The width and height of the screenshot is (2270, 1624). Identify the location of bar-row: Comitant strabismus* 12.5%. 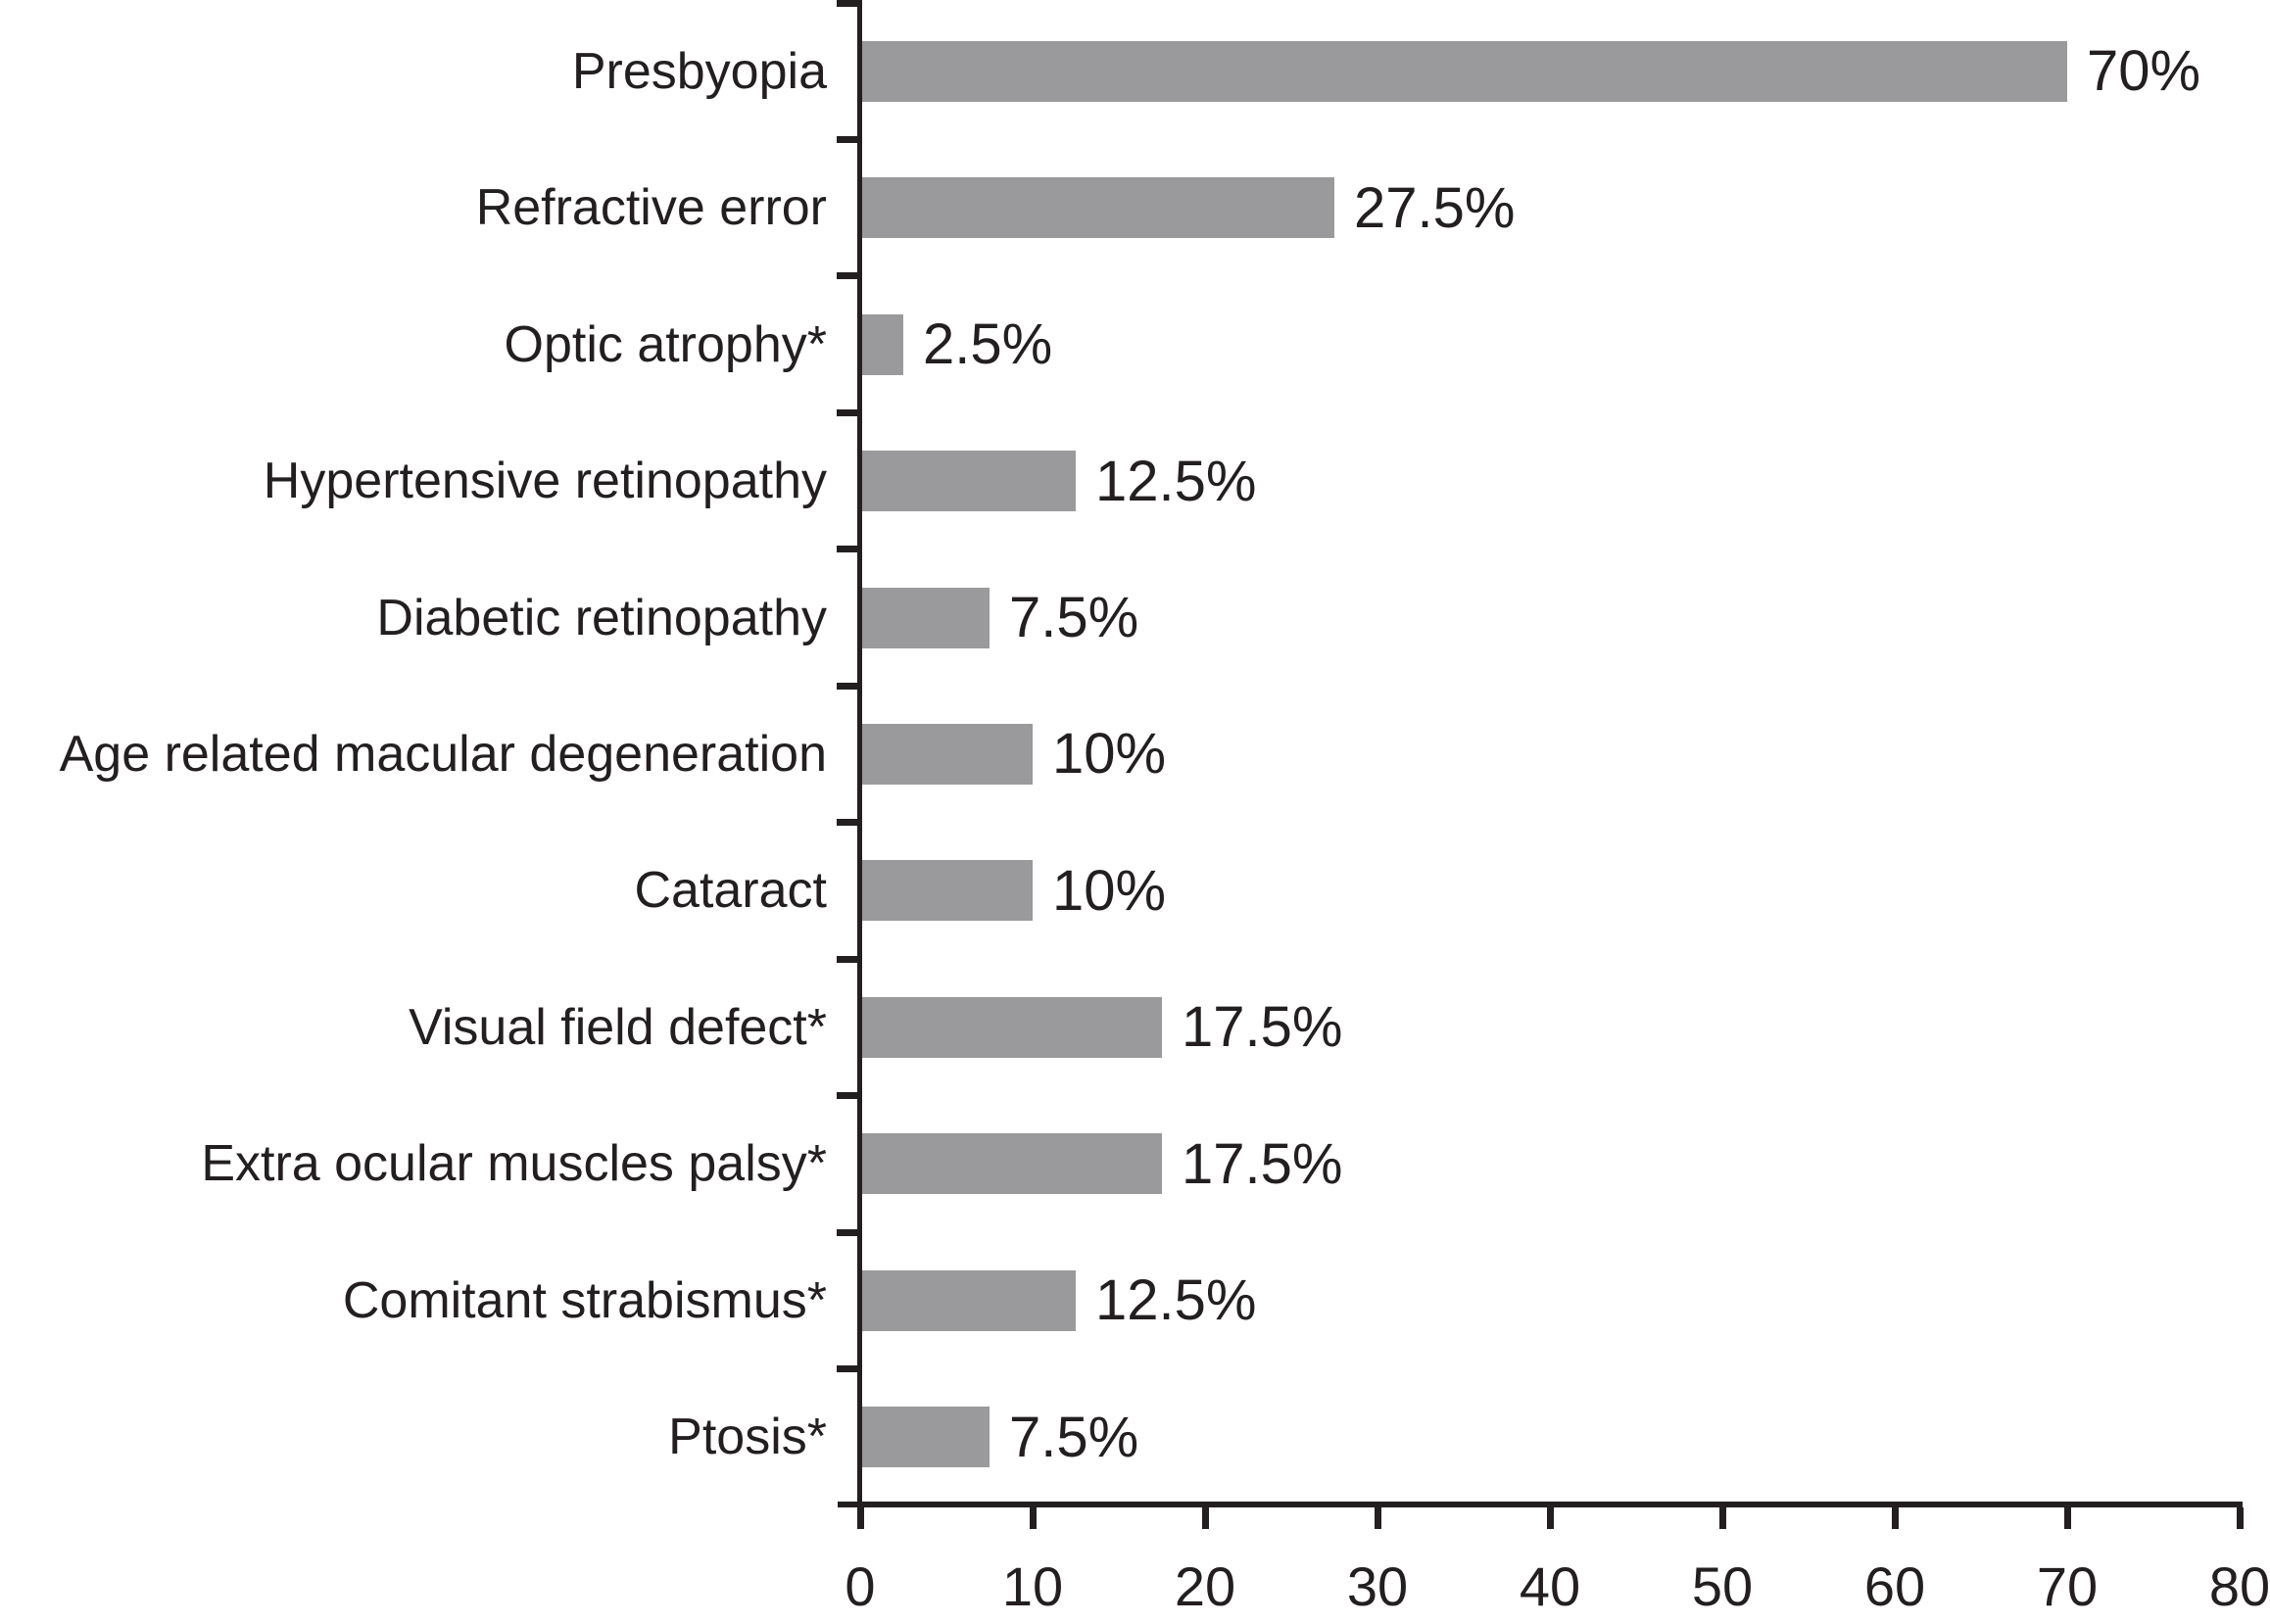
(1135, 1300).